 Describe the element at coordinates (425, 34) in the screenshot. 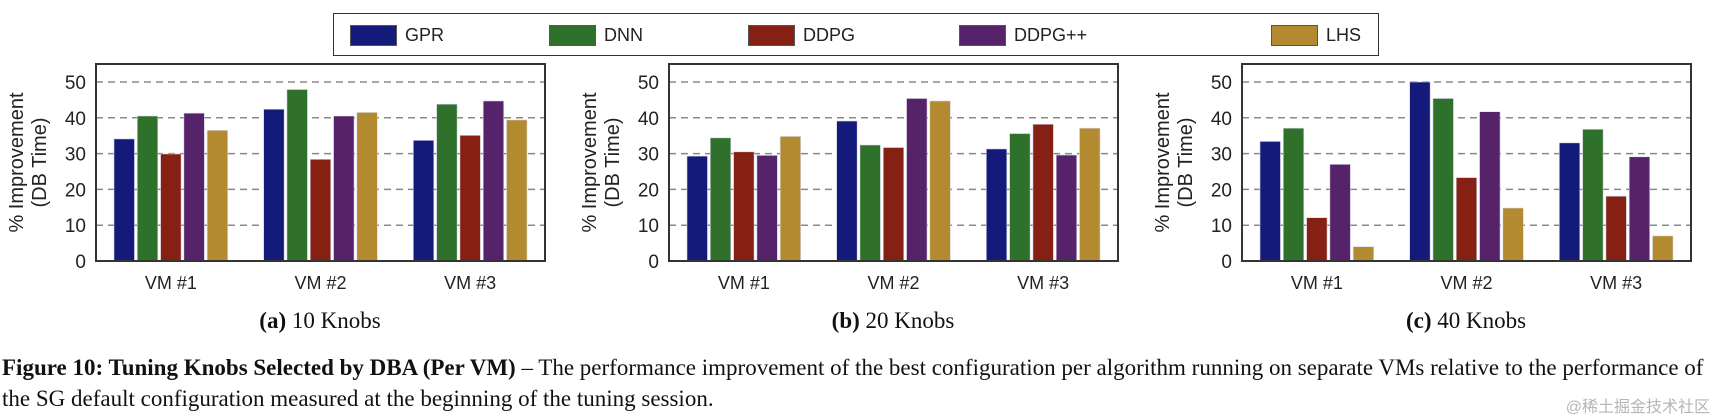

I see `legend-label: GPR` at that location.